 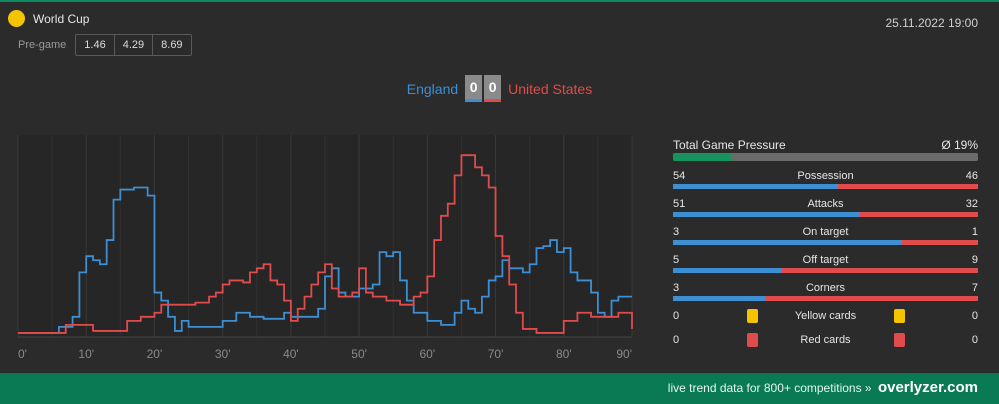 What do you see at coordinates (825, 232) in the screenshot?
I see `stat-label: On target` at bounding box center [825, 232].